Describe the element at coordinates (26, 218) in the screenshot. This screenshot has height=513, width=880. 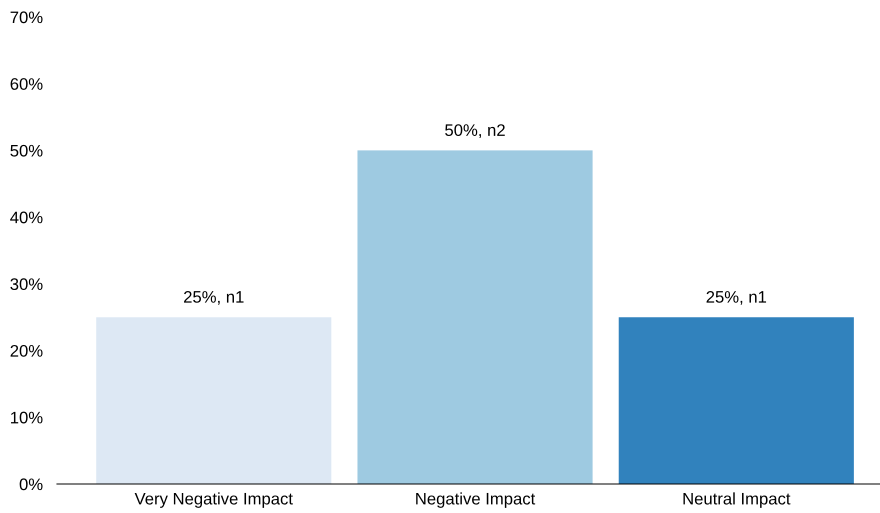
I see `y-tick-label: 40%` at that location.